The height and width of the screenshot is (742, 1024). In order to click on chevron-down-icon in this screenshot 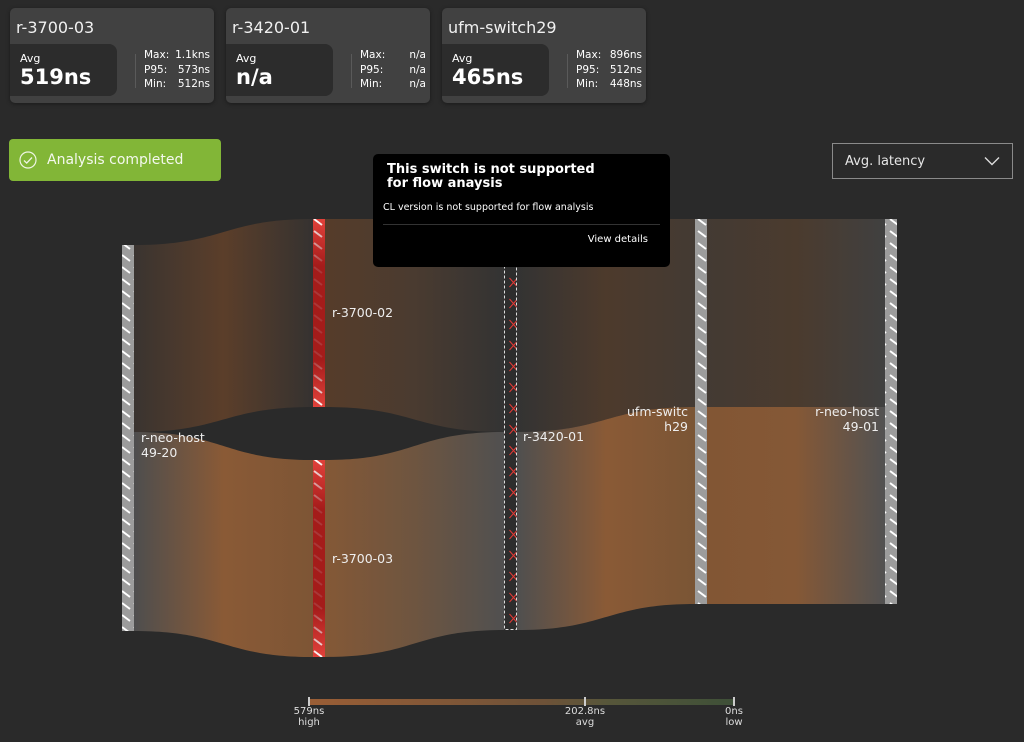, I will do `click(992, 161)`.